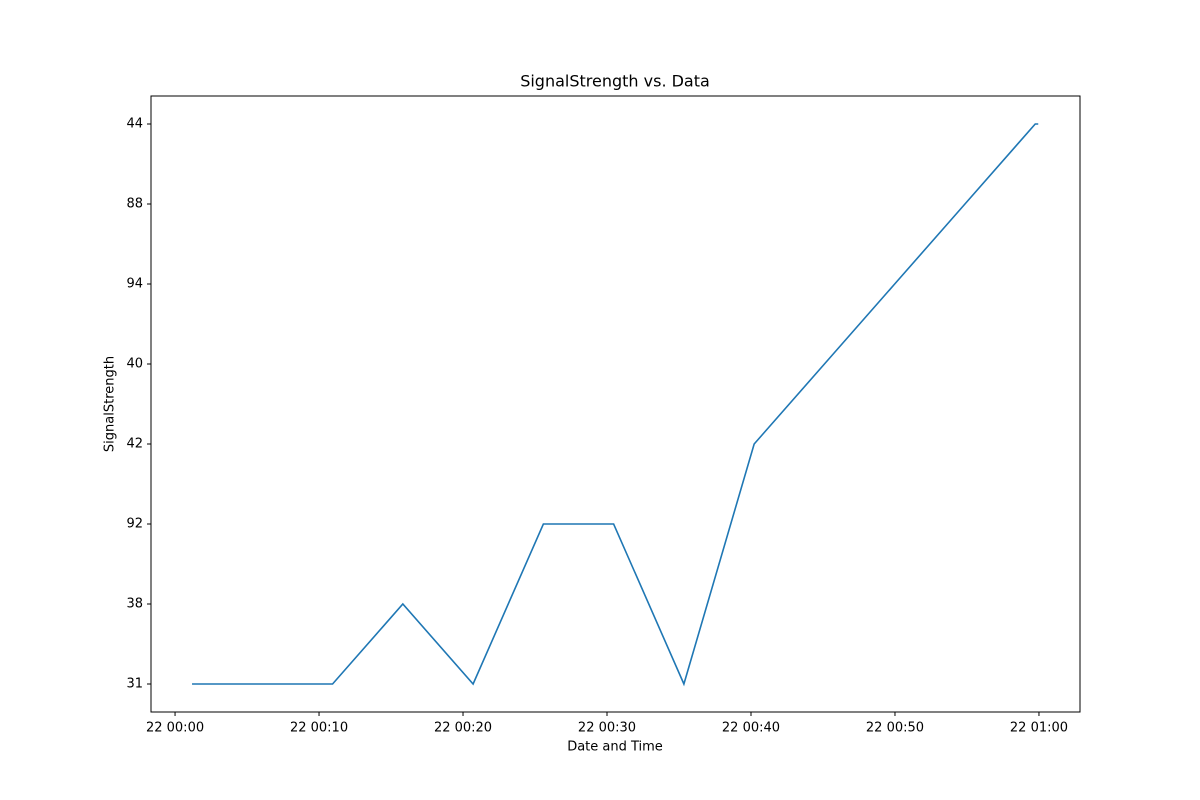  I want to click on chart-title: SignalStrength vs. Data, so click(615, 81).